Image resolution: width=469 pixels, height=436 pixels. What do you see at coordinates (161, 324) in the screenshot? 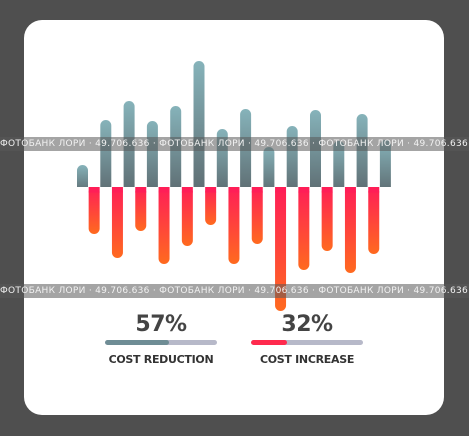
I see `cost-reduction-percent: 57%` at bounding box center [161, 324].